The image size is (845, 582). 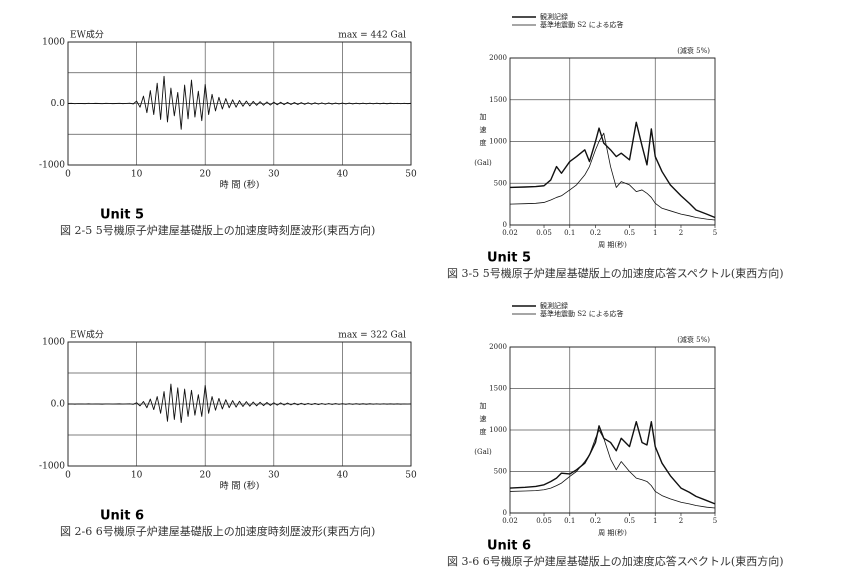 I want to click on caption: 図 2-6 6号機原子炉建屋基礎版上の加速度時刻歴波形(東西方向), so click(x=217, y=531).